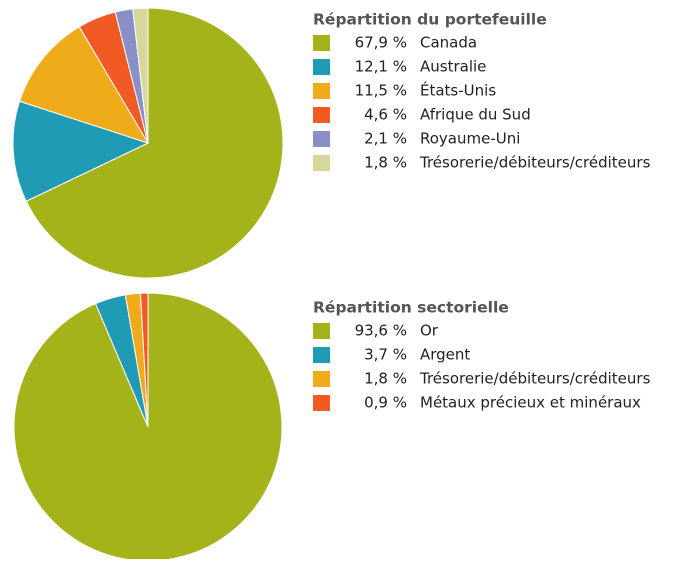  What do you see at coordinates (530, 403) in the screenshot?
I see `legend-label: Métaux précieux et minéraux` at bounding box center [530, 403].